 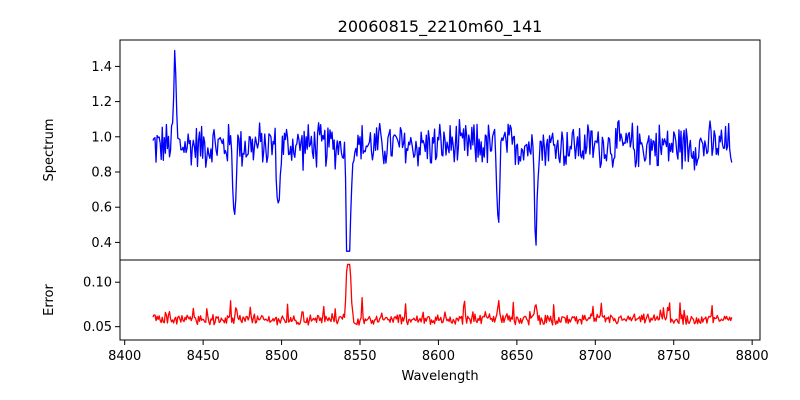 What do you see at coordinates (673, 356) in the screenshot?
I see `x-tick-label: 8750` at bounding box center [673, 356].